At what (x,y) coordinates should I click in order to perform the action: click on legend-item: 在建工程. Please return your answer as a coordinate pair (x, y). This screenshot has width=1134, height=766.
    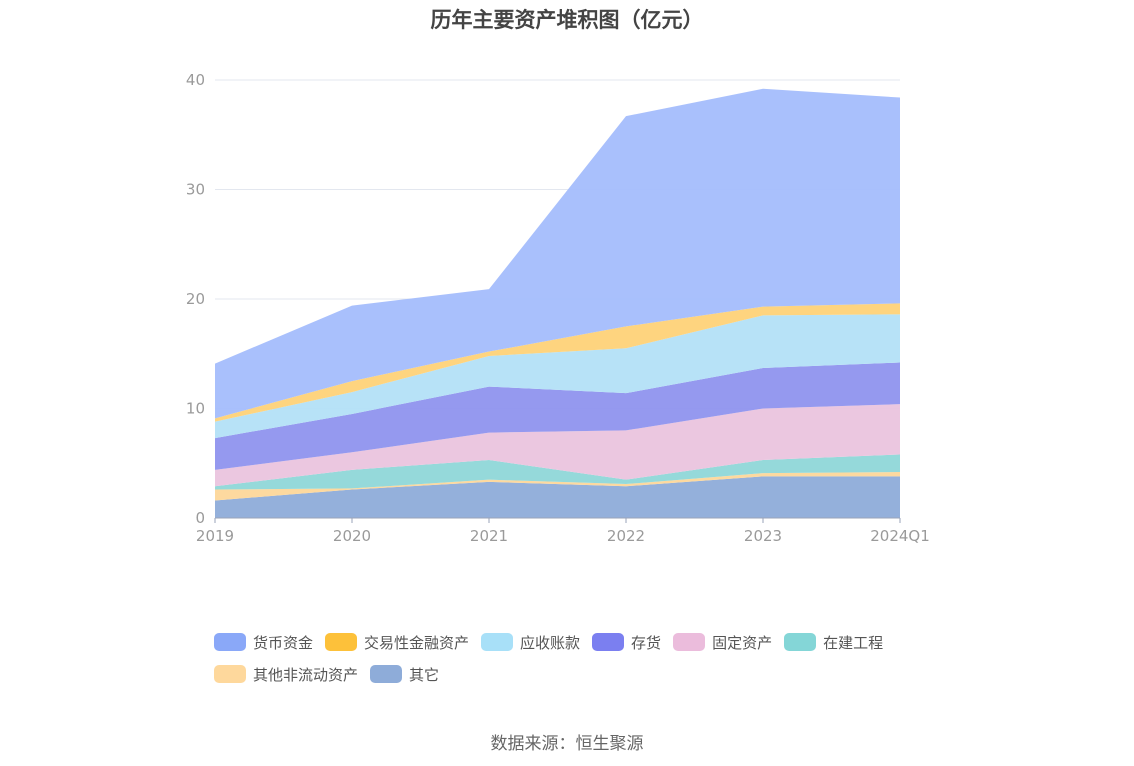
    Looking at the image, I should click on (833, 642).